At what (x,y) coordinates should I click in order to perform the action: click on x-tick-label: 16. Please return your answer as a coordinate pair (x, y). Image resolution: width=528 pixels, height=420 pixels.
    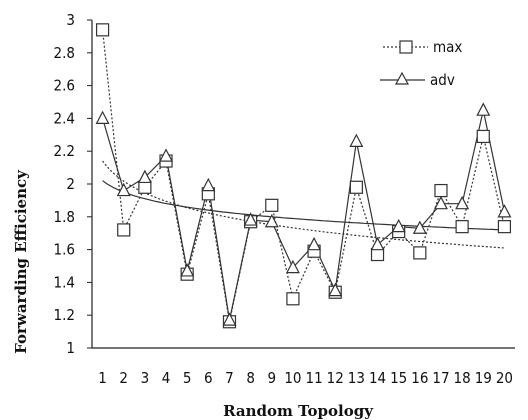
    Looking at the image, I should click on (419, 378).